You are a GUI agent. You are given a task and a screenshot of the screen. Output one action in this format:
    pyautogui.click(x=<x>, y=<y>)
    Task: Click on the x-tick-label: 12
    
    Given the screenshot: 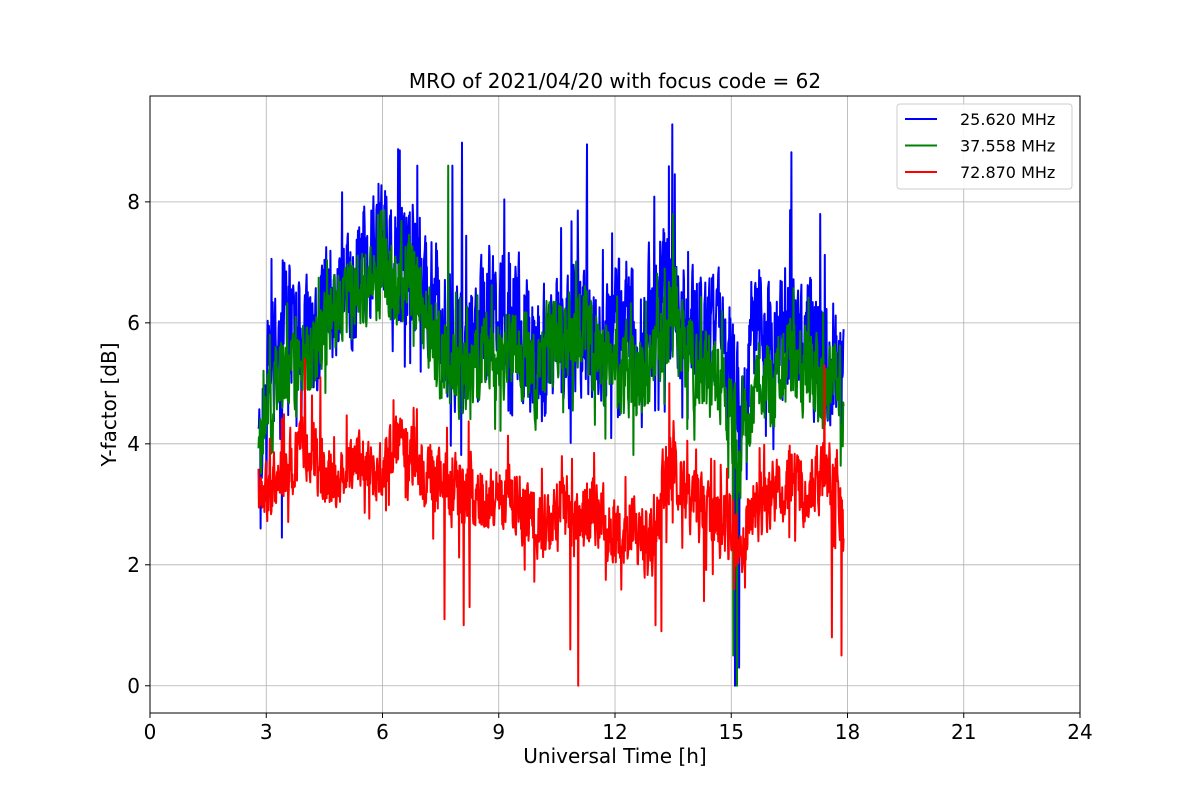 What is the action you would take?
    pyautogui.click(x=614, y=732)
    